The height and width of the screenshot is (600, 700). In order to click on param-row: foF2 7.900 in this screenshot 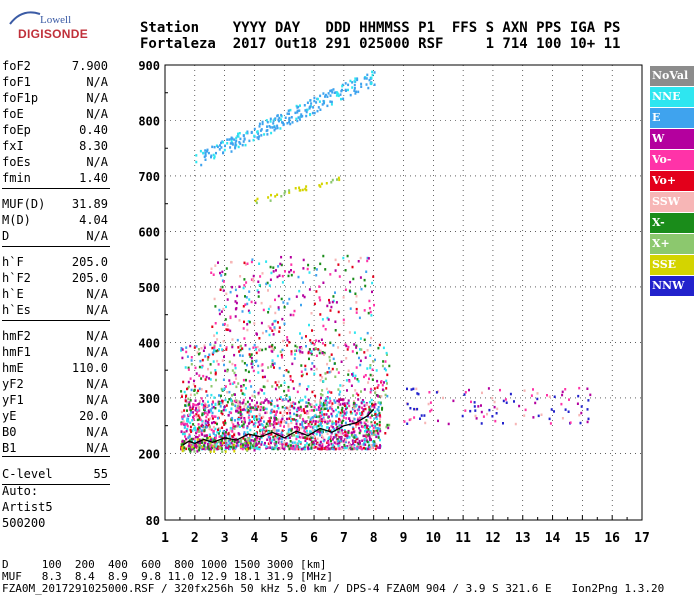, I will do `click(55, 66)`.